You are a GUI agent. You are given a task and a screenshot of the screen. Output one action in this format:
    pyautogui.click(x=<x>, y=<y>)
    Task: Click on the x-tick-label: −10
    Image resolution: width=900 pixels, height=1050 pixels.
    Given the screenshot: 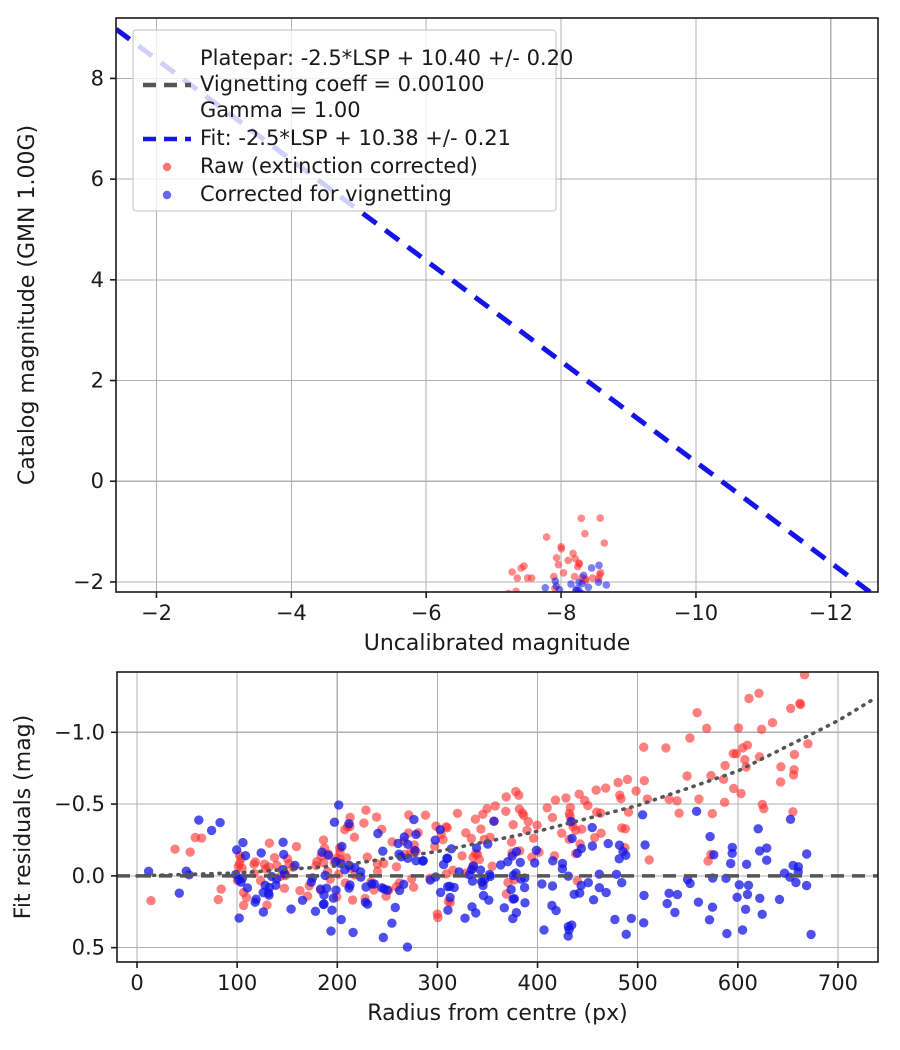 What is the action you would take?
    pyautogui.click(x=696, y=613)
    